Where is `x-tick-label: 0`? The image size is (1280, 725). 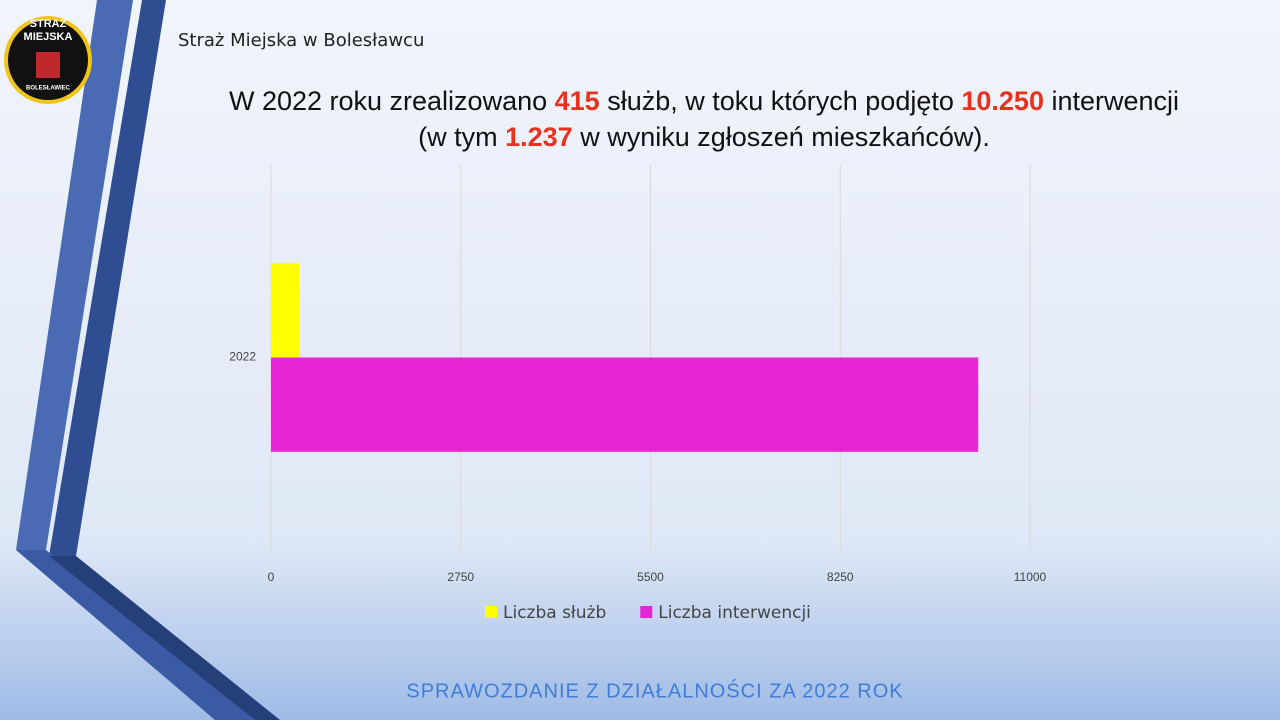
x-tick-label: 0 is located at coordinates (271, 577).